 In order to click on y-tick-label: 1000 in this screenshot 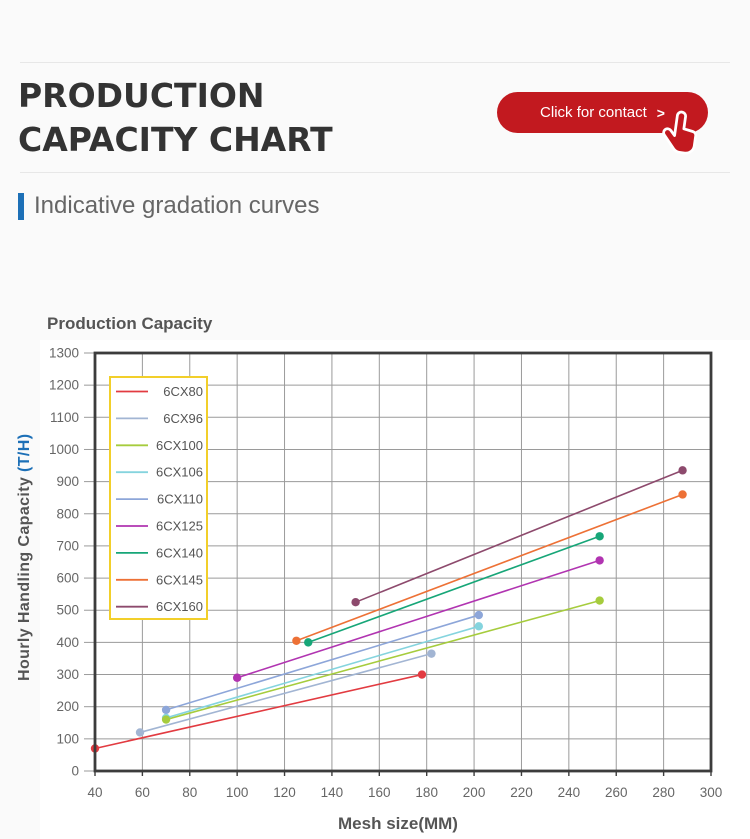, I will do `click(64, 449)`.